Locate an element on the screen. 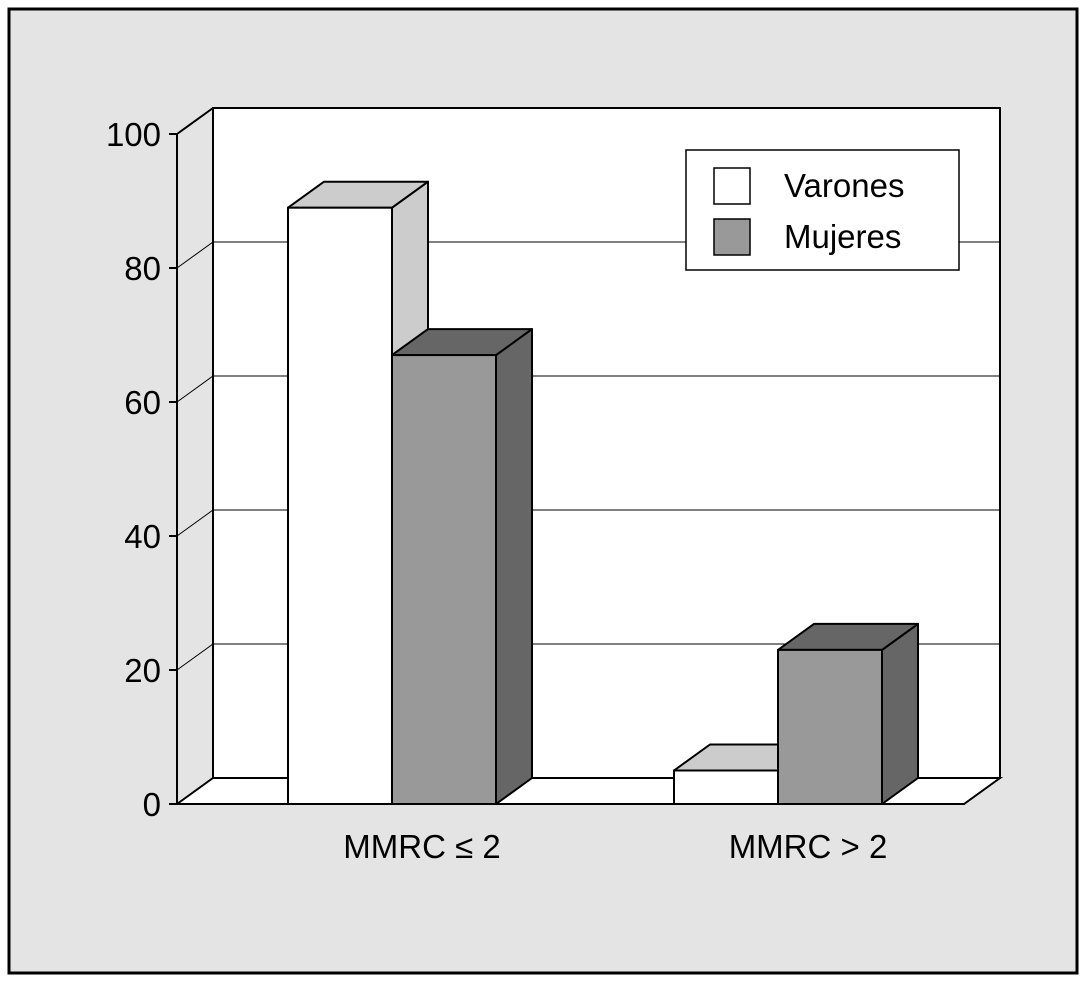 The image size is (1086, 991). legend-label: Mujeres is located at coordinates (842, 236).